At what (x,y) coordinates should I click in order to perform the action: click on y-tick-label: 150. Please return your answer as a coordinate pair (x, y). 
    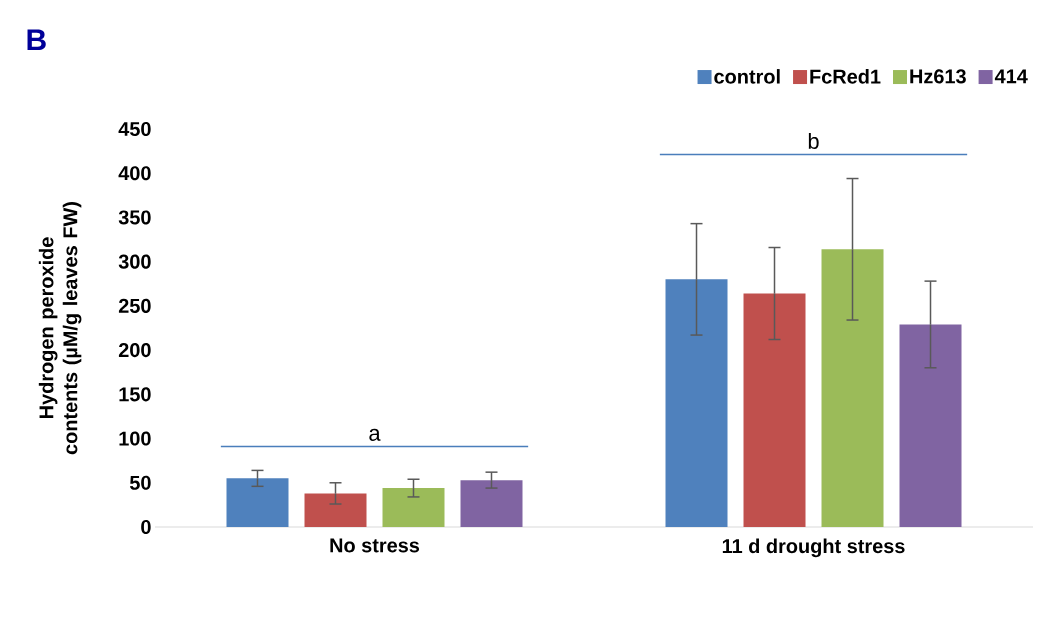
    Looking at the image, I should click on (135, 394).